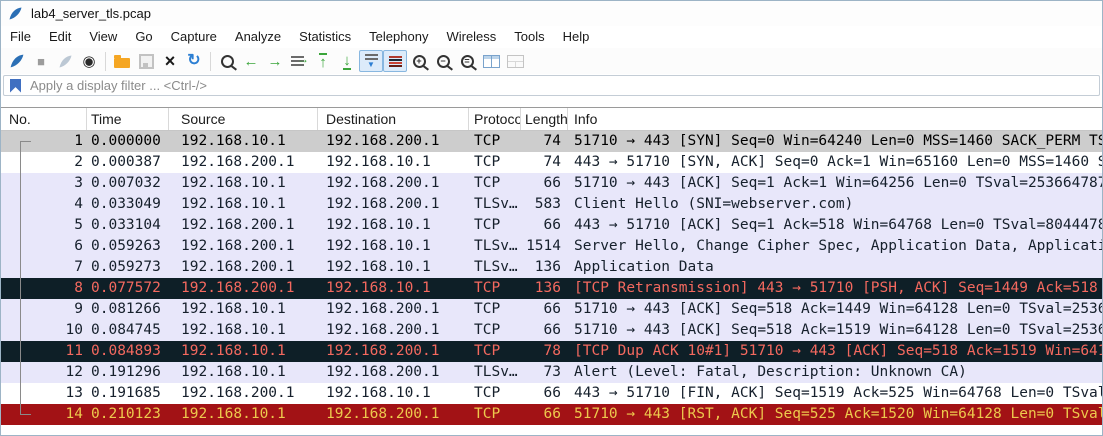  What do you see at coordinates (544, 119) in the screenshot?
I see `column-header-length: Length` at bounding box center [544, 119].